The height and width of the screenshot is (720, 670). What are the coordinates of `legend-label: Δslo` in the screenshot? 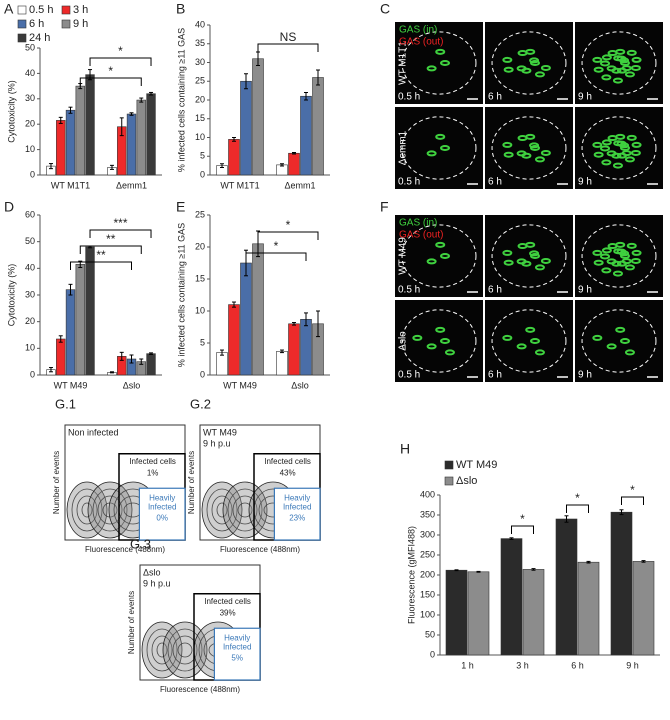 It's located at (466, 481).